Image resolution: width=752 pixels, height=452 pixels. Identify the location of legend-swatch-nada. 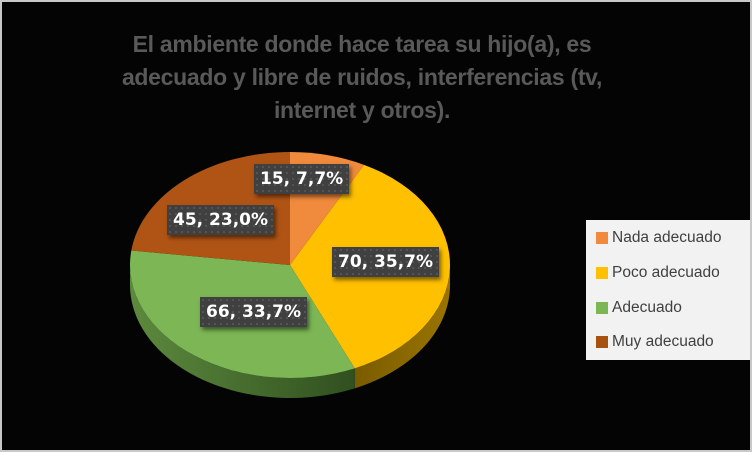
(602, 238).